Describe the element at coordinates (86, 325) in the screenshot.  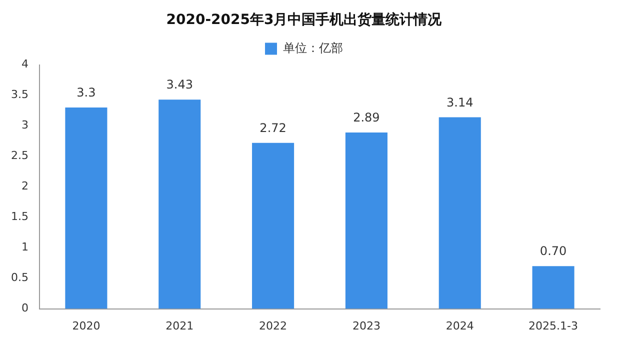
I see `x-tick-label: 2020` at that location.